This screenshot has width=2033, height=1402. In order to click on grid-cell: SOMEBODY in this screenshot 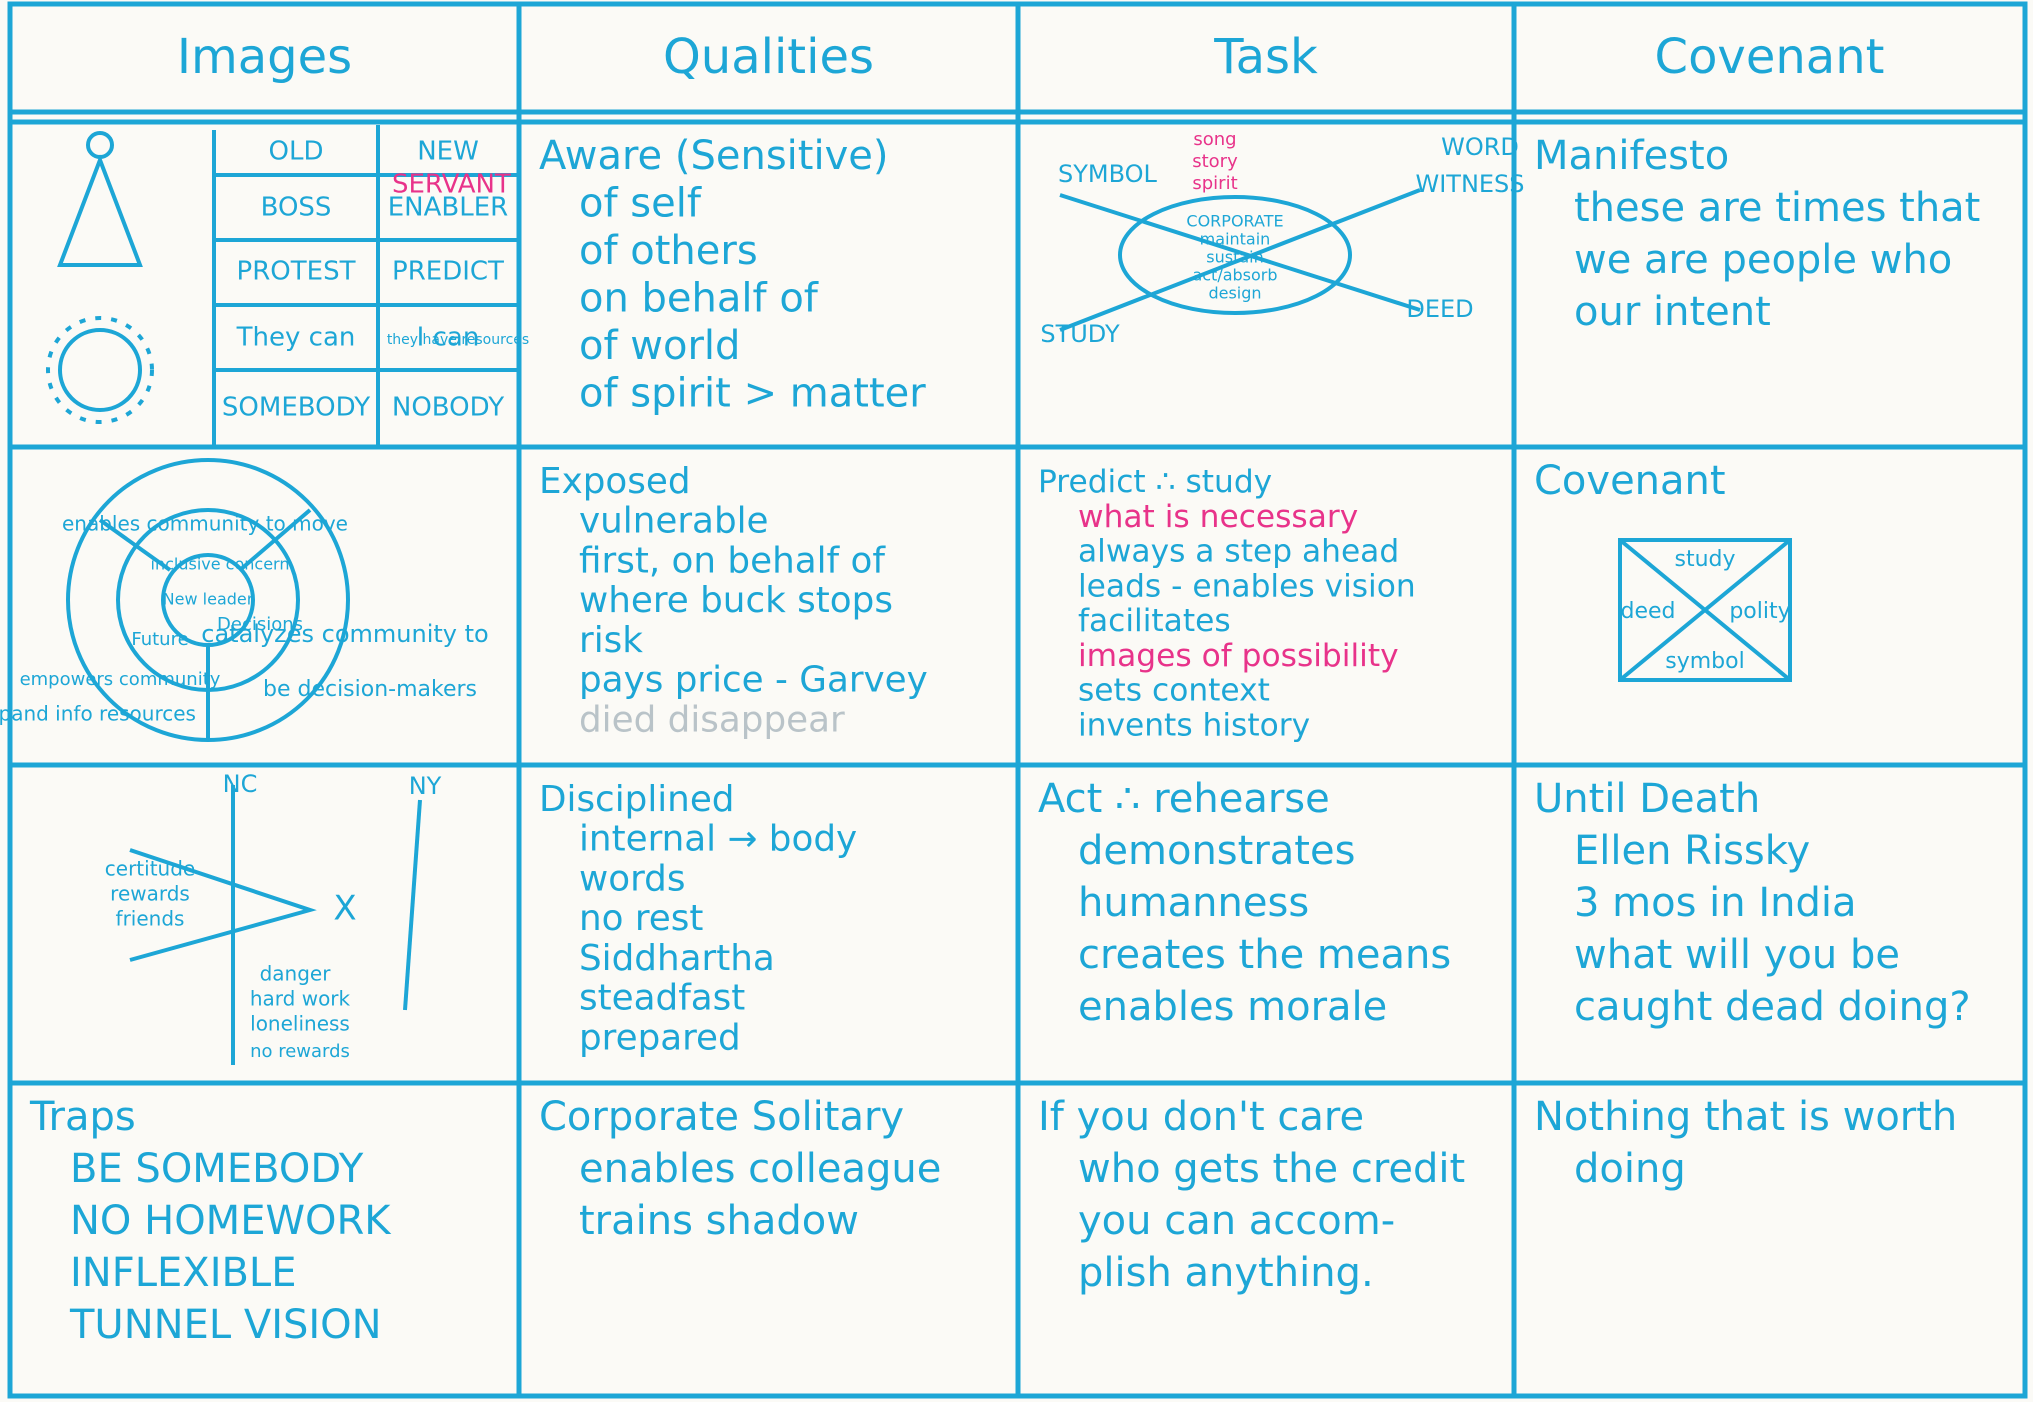, I will do `click(296, 408)`.